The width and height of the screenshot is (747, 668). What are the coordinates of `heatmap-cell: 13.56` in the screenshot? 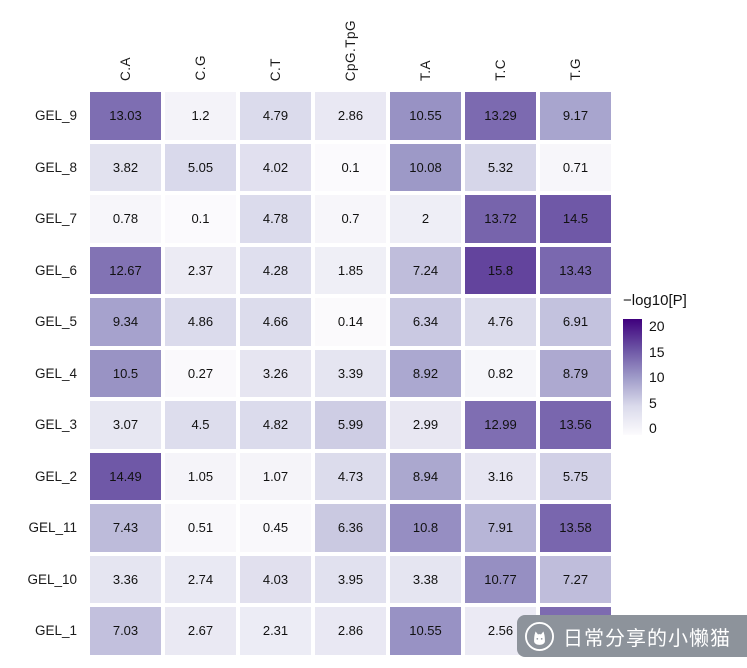 It's located at (575, 425).